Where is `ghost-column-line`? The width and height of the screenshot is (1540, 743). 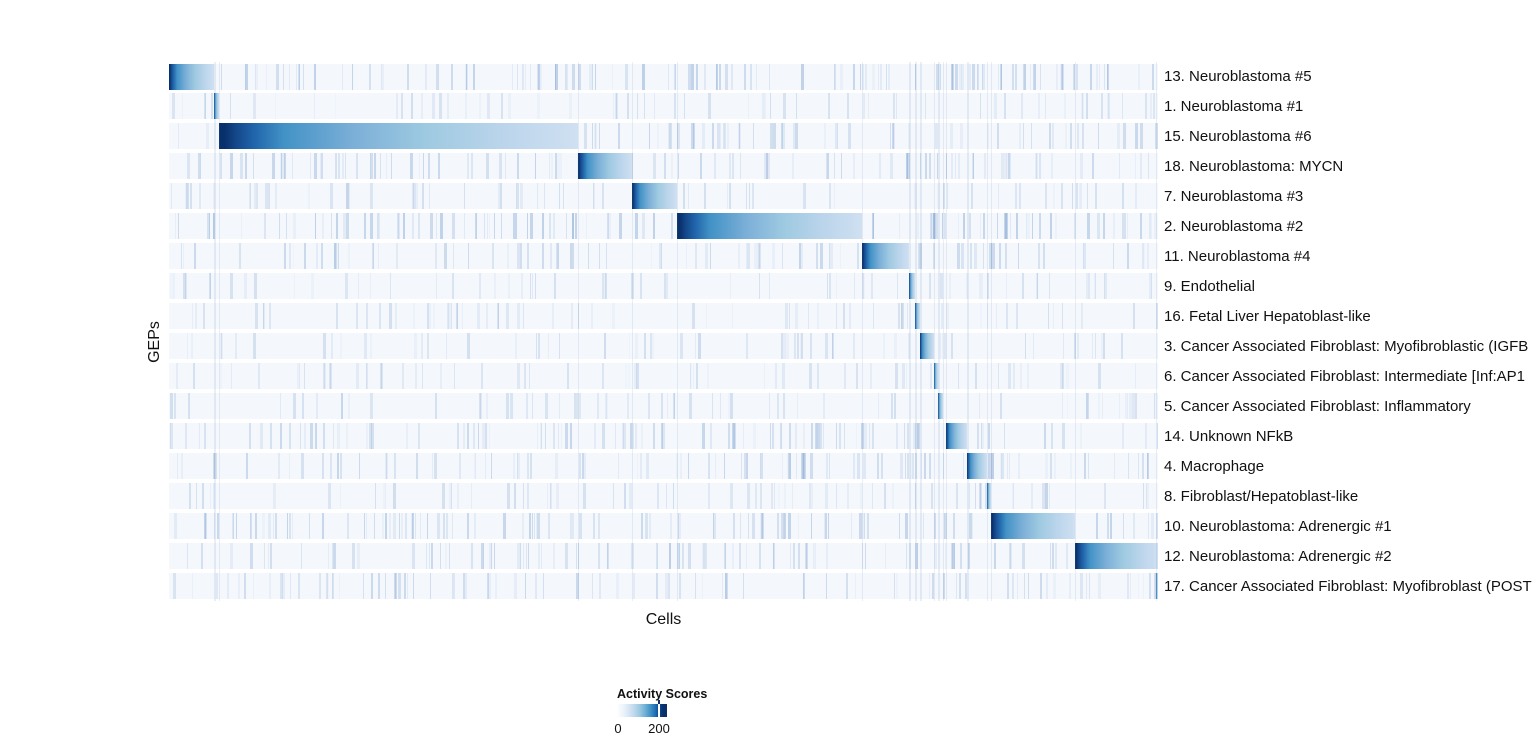
ghost-column-line is located at coordinates (934, 331).